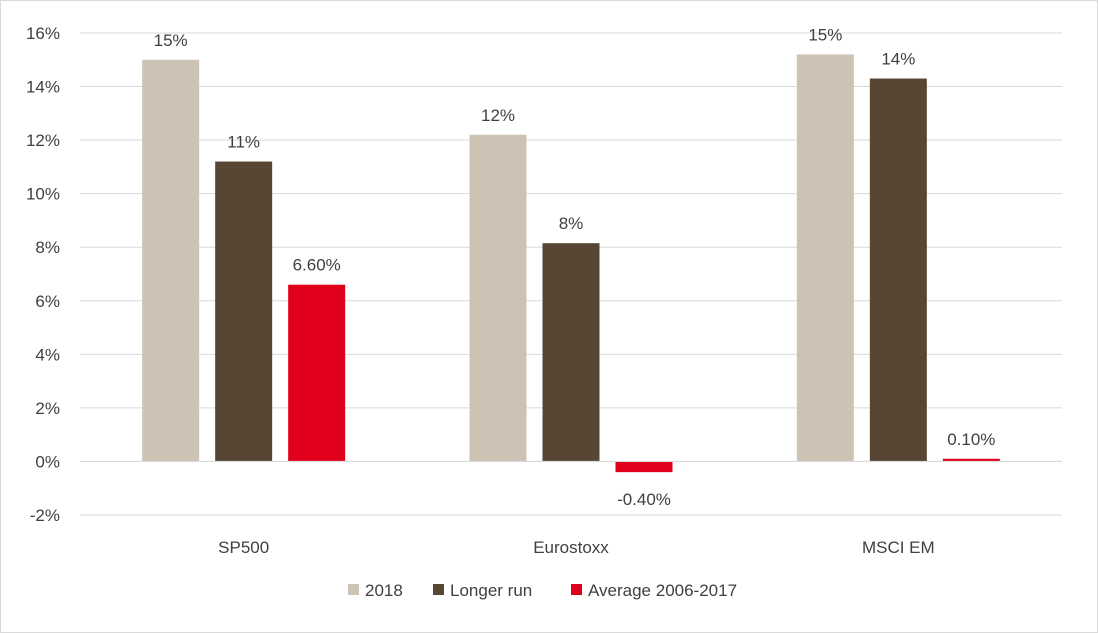  What do you see at coordinates (971, 460) in the screenshot?
I see `bar-average-2006-2017-msci-em` at bounding box center [971, 460].